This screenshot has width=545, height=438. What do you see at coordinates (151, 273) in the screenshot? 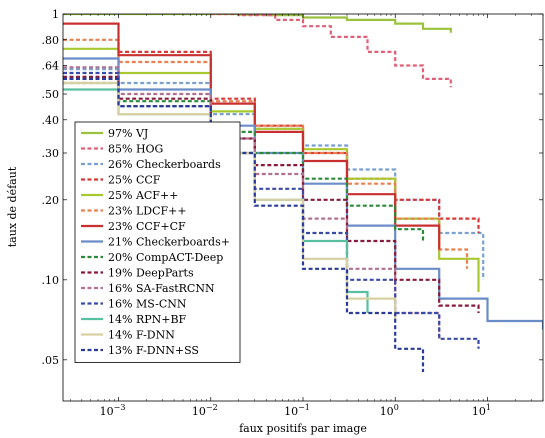
I see `legend-label-9: 19% DeepParts` at bounding box center [151, 273].